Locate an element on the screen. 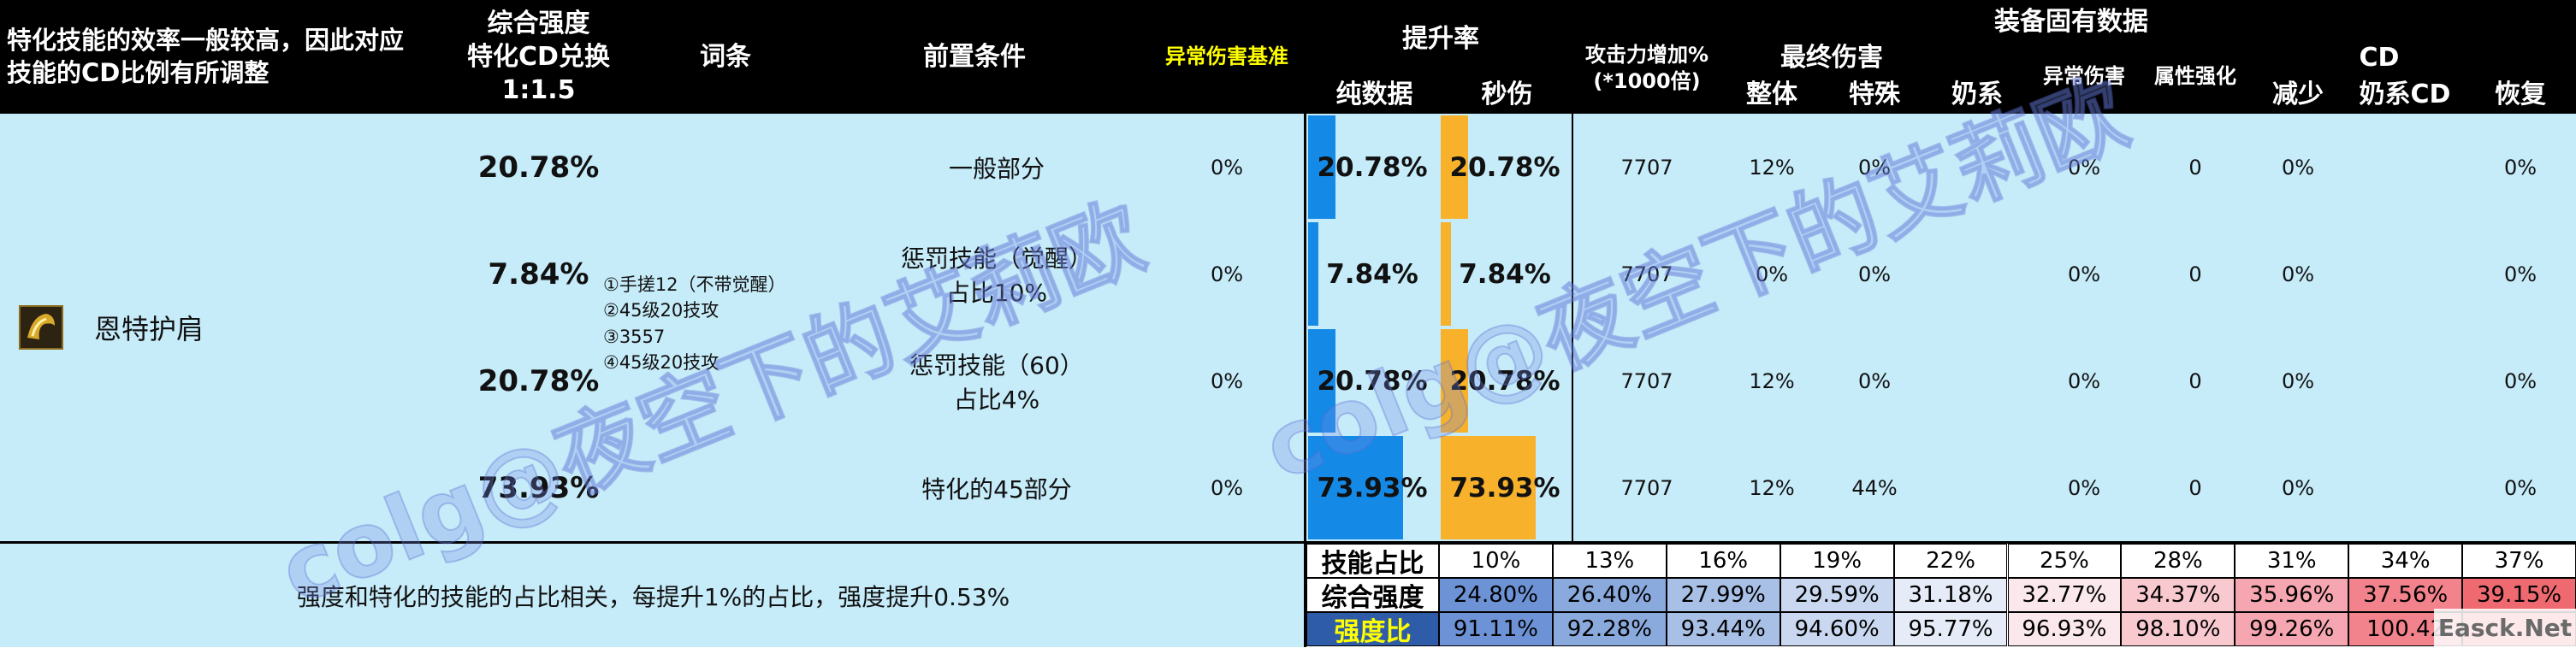 The image size is (2576, 648). strength-cell: 24.80% is located at coordinates (1496, 595).